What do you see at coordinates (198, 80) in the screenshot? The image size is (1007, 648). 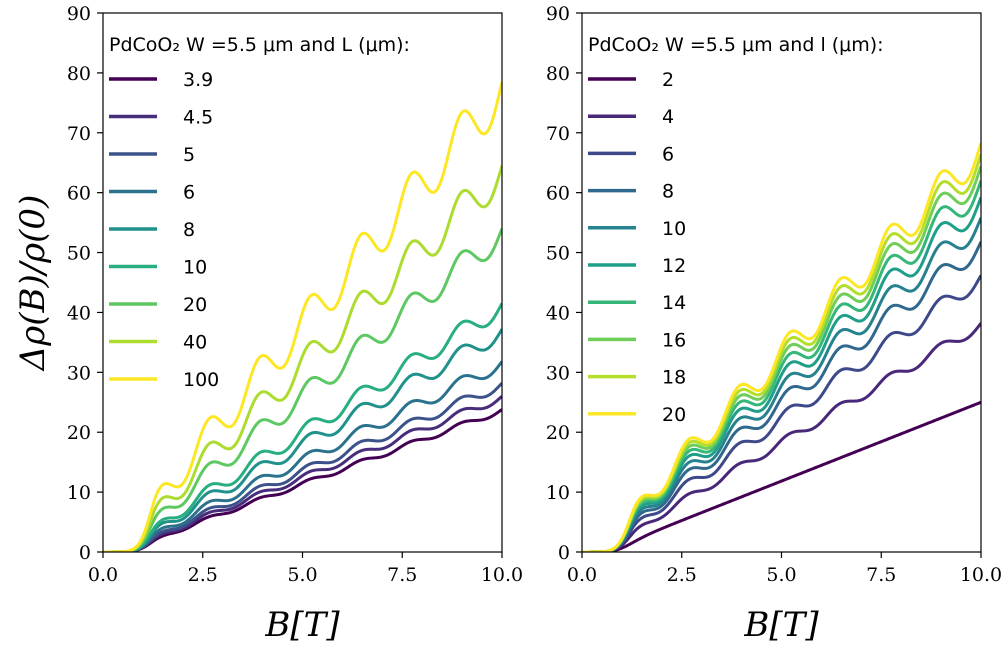 I see `legend-entry: 3.9` at bounding box center [198, 80].